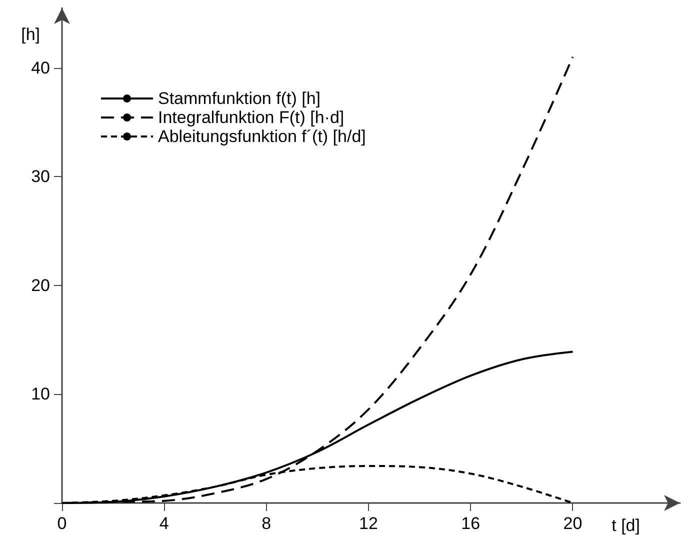  Describe the element at coordinates (626, 525) in the screenshot. I see `x-axis-title: t [d]` at that location.